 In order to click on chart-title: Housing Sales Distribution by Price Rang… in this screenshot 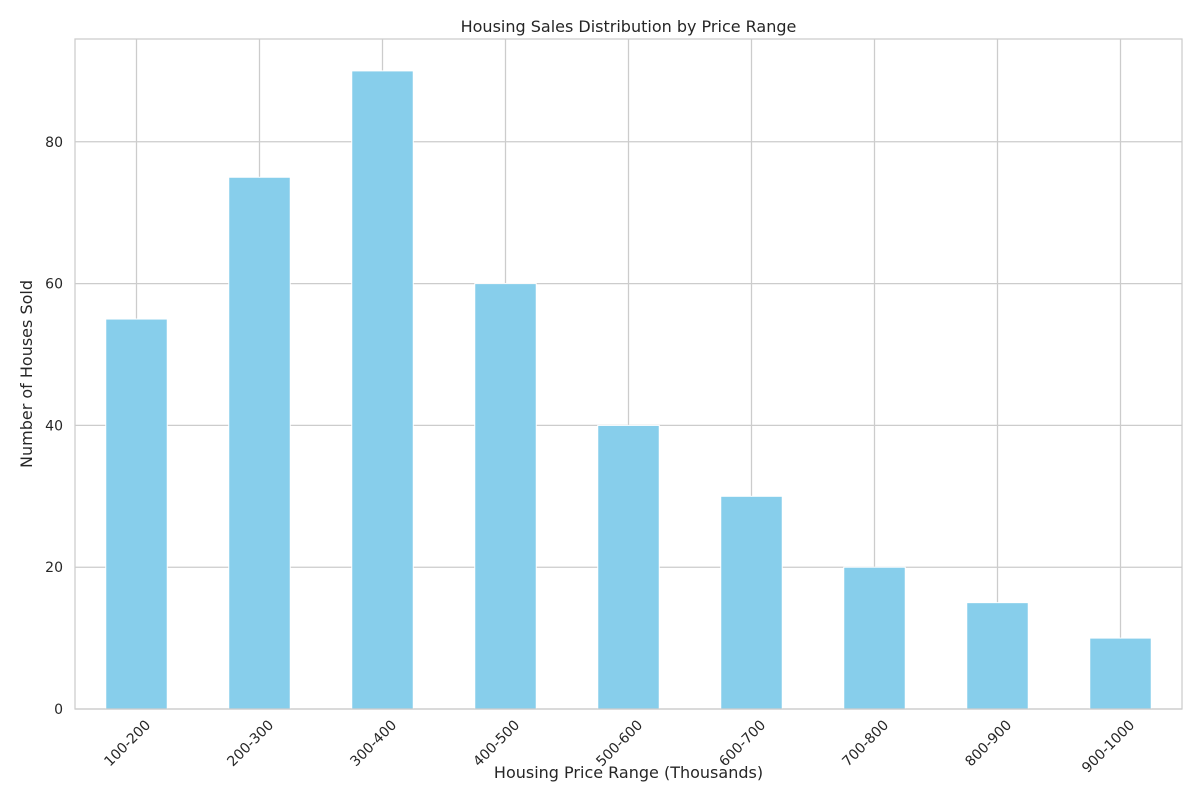, I will do `click(629, 26)`.